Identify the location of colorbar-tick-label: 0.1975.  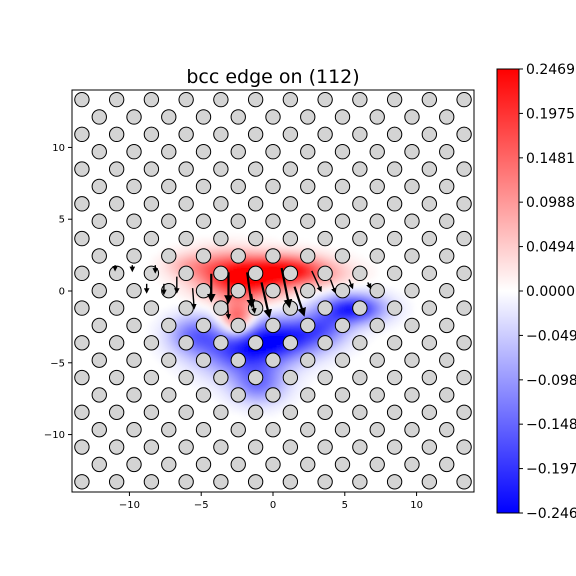
(550, 114).